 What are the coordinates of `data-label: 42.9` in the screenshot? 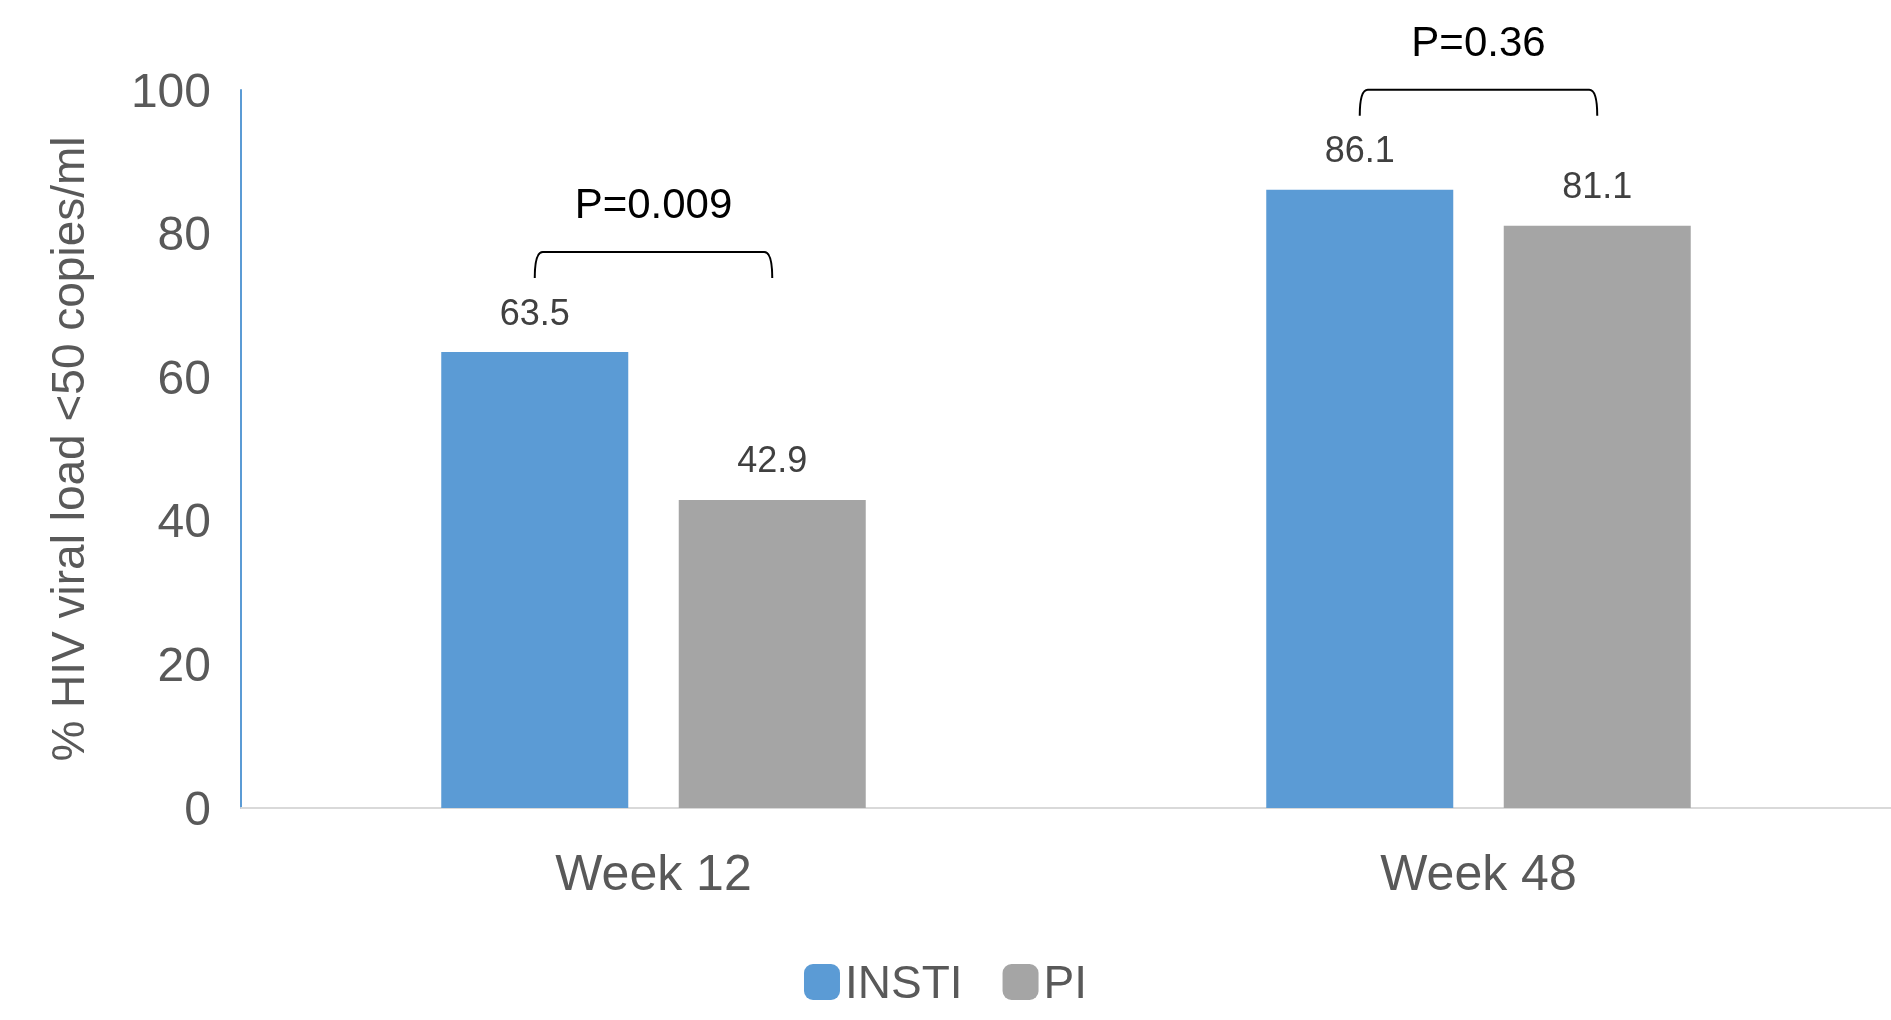 It's located at (772, 460).